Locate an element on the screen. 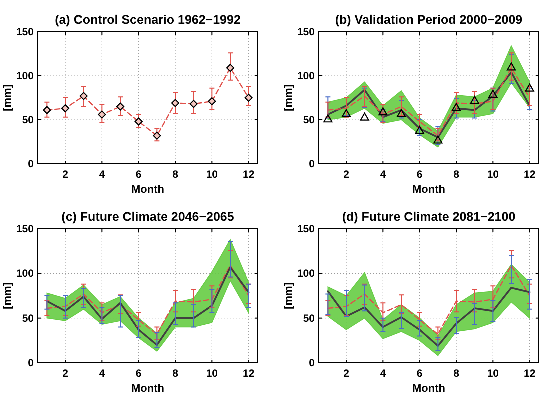 This screenshot has height=398, width=543. chart-title: (c) Future Climate 2046−2065 is located at coordinates (148, 217).